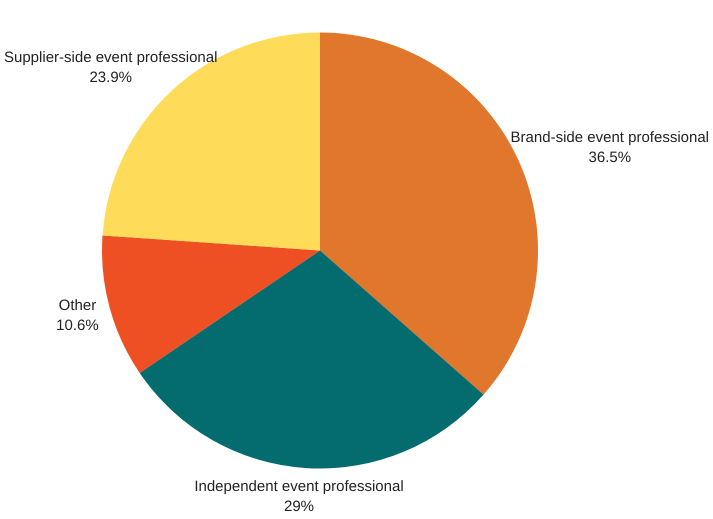 This screenshot has height=519, width=713. What do you see at coordinates (111, 57) in the screenshot?
I see `slice-label: Supplier-side event professional` at bounding box center [111, 57].